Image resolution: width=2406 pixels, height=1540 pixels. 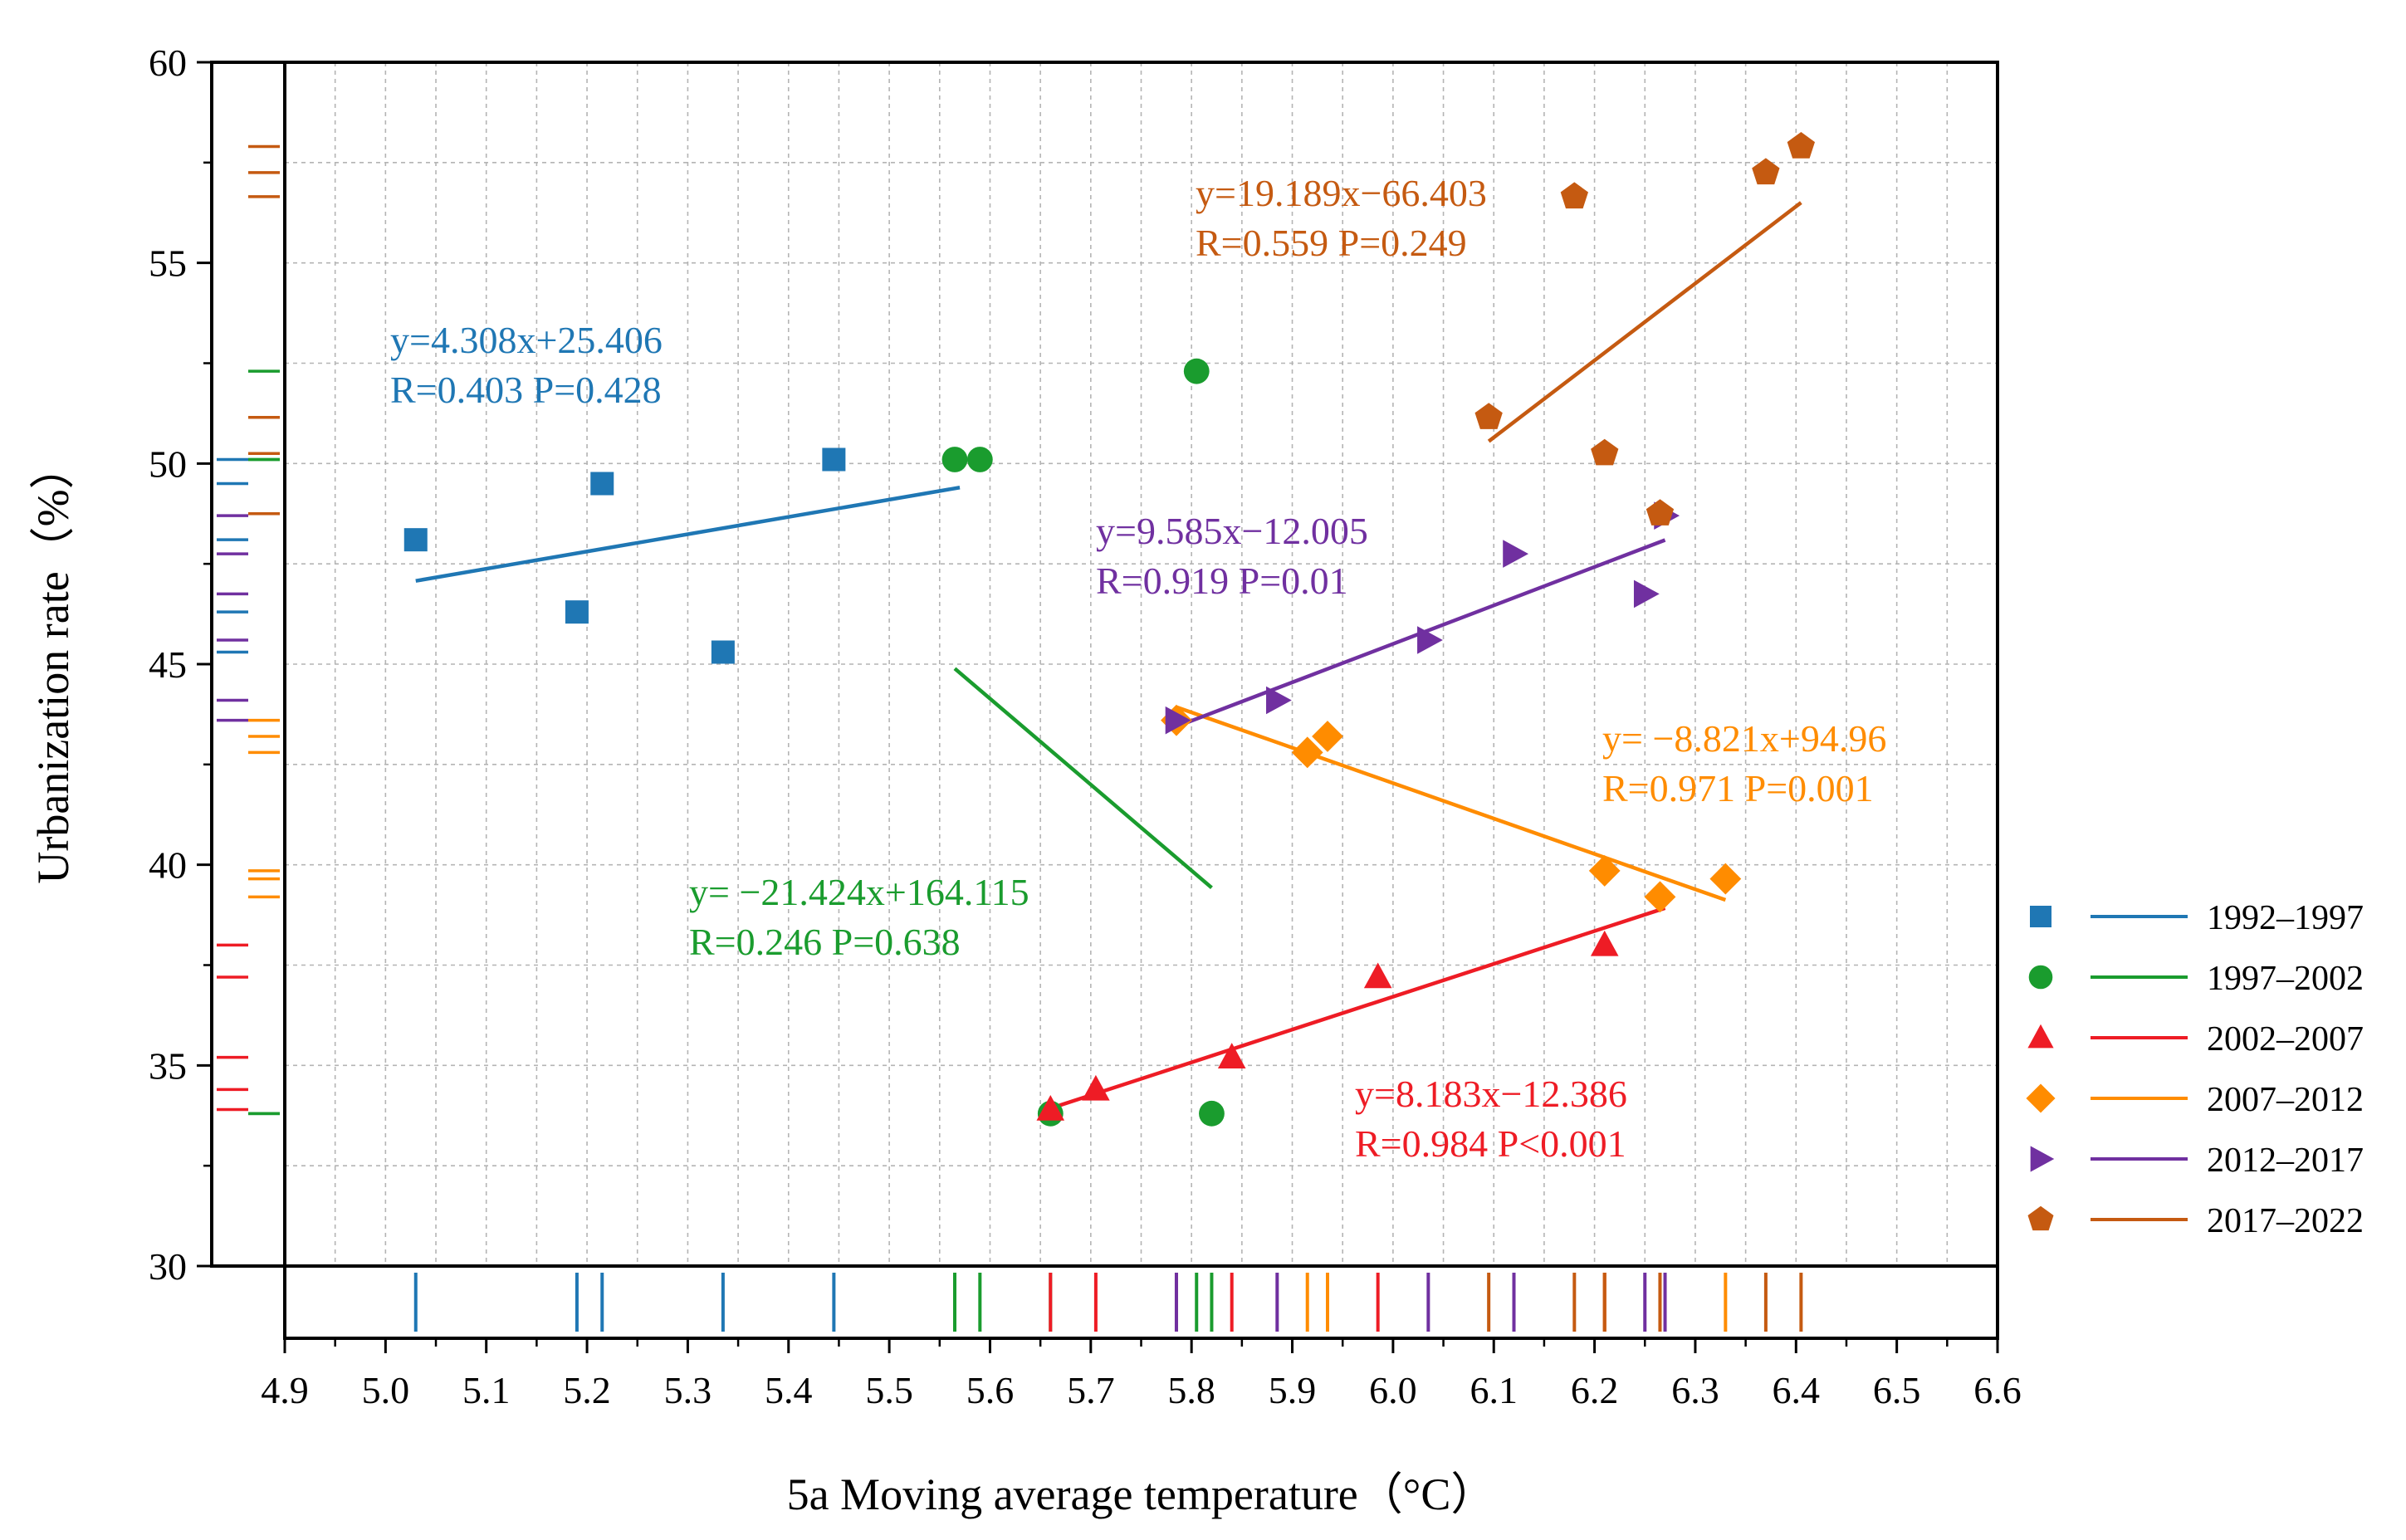 What do you see at coordinates (168, 1065) in the screenshot?
I see `y-tick-label: 35` at bounding box center [168, 1065].